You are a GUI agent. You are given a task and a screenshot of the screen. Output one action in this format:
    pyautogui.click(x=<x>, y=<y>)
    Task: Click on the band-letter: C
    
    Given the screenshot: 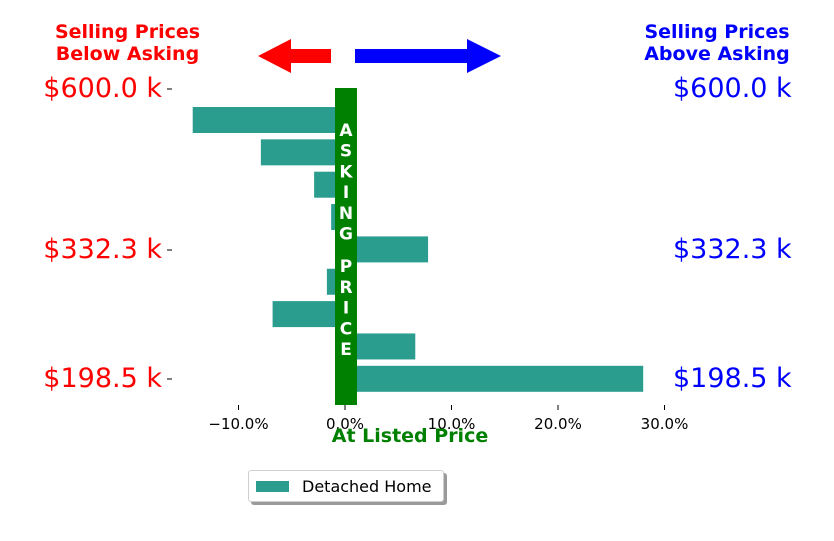 What is the action you would take?
    pyautogui.click(x=346, y=329)
    